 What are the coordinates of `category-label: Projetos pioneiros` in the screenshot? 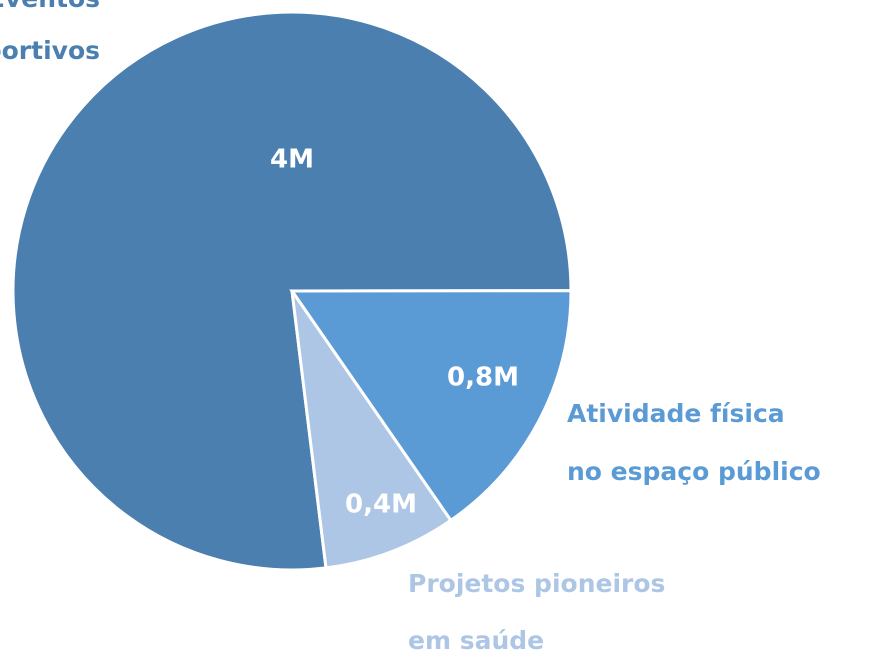 It's located at (536, 583).